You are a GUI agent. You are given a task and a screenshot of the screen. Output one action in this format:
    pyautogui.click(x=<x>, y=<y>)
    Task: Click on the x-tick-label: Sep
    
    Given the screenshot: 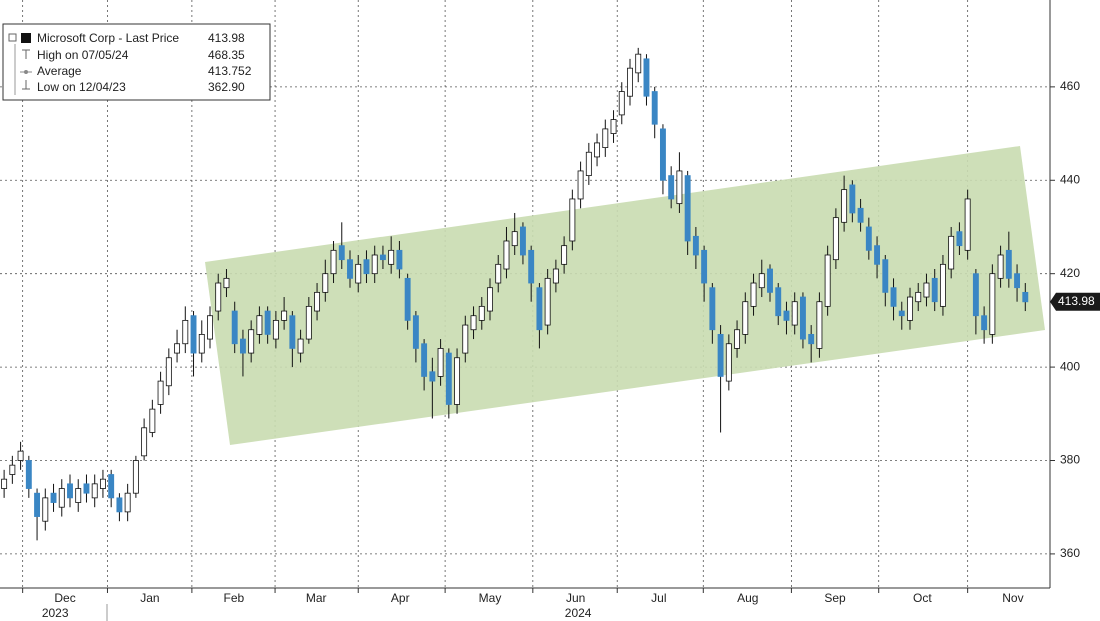 What is the action you would take?
    pyautogui.click(x=835, y=598)
    